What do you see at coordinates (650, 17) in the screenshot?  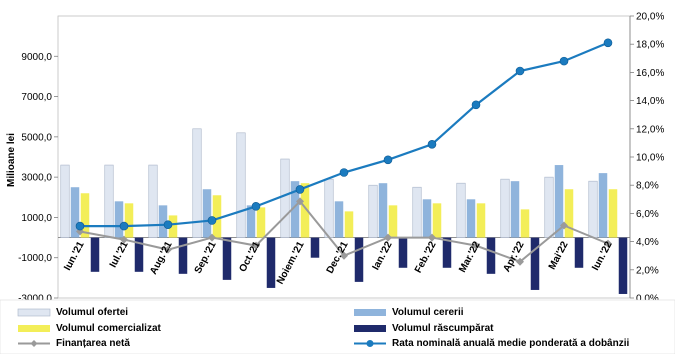 I see `y2-tick-label: 20,0%` at bounding box center [650, 17].